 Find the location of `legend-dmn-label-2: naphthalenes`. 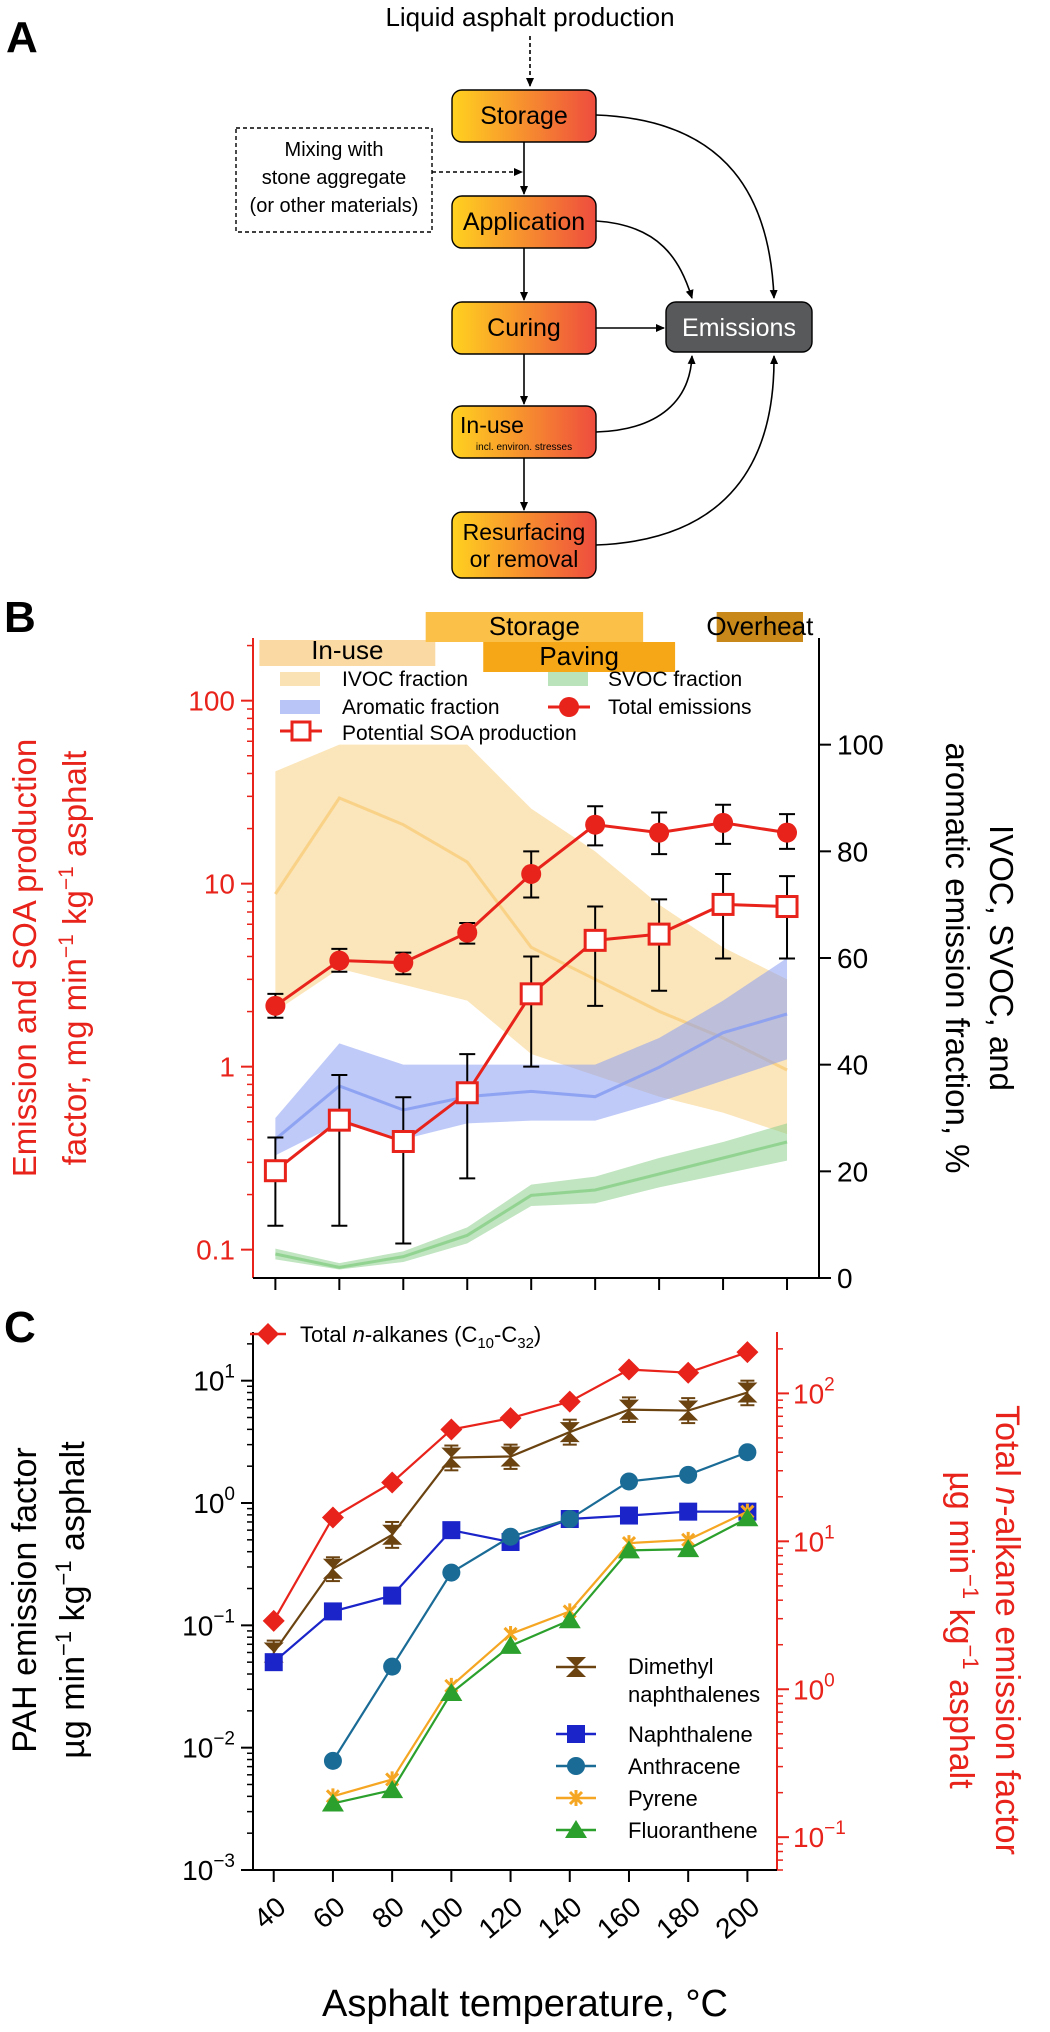

legend-dmn-label-2: naphthalenes is located at coordinates (694, 1694).